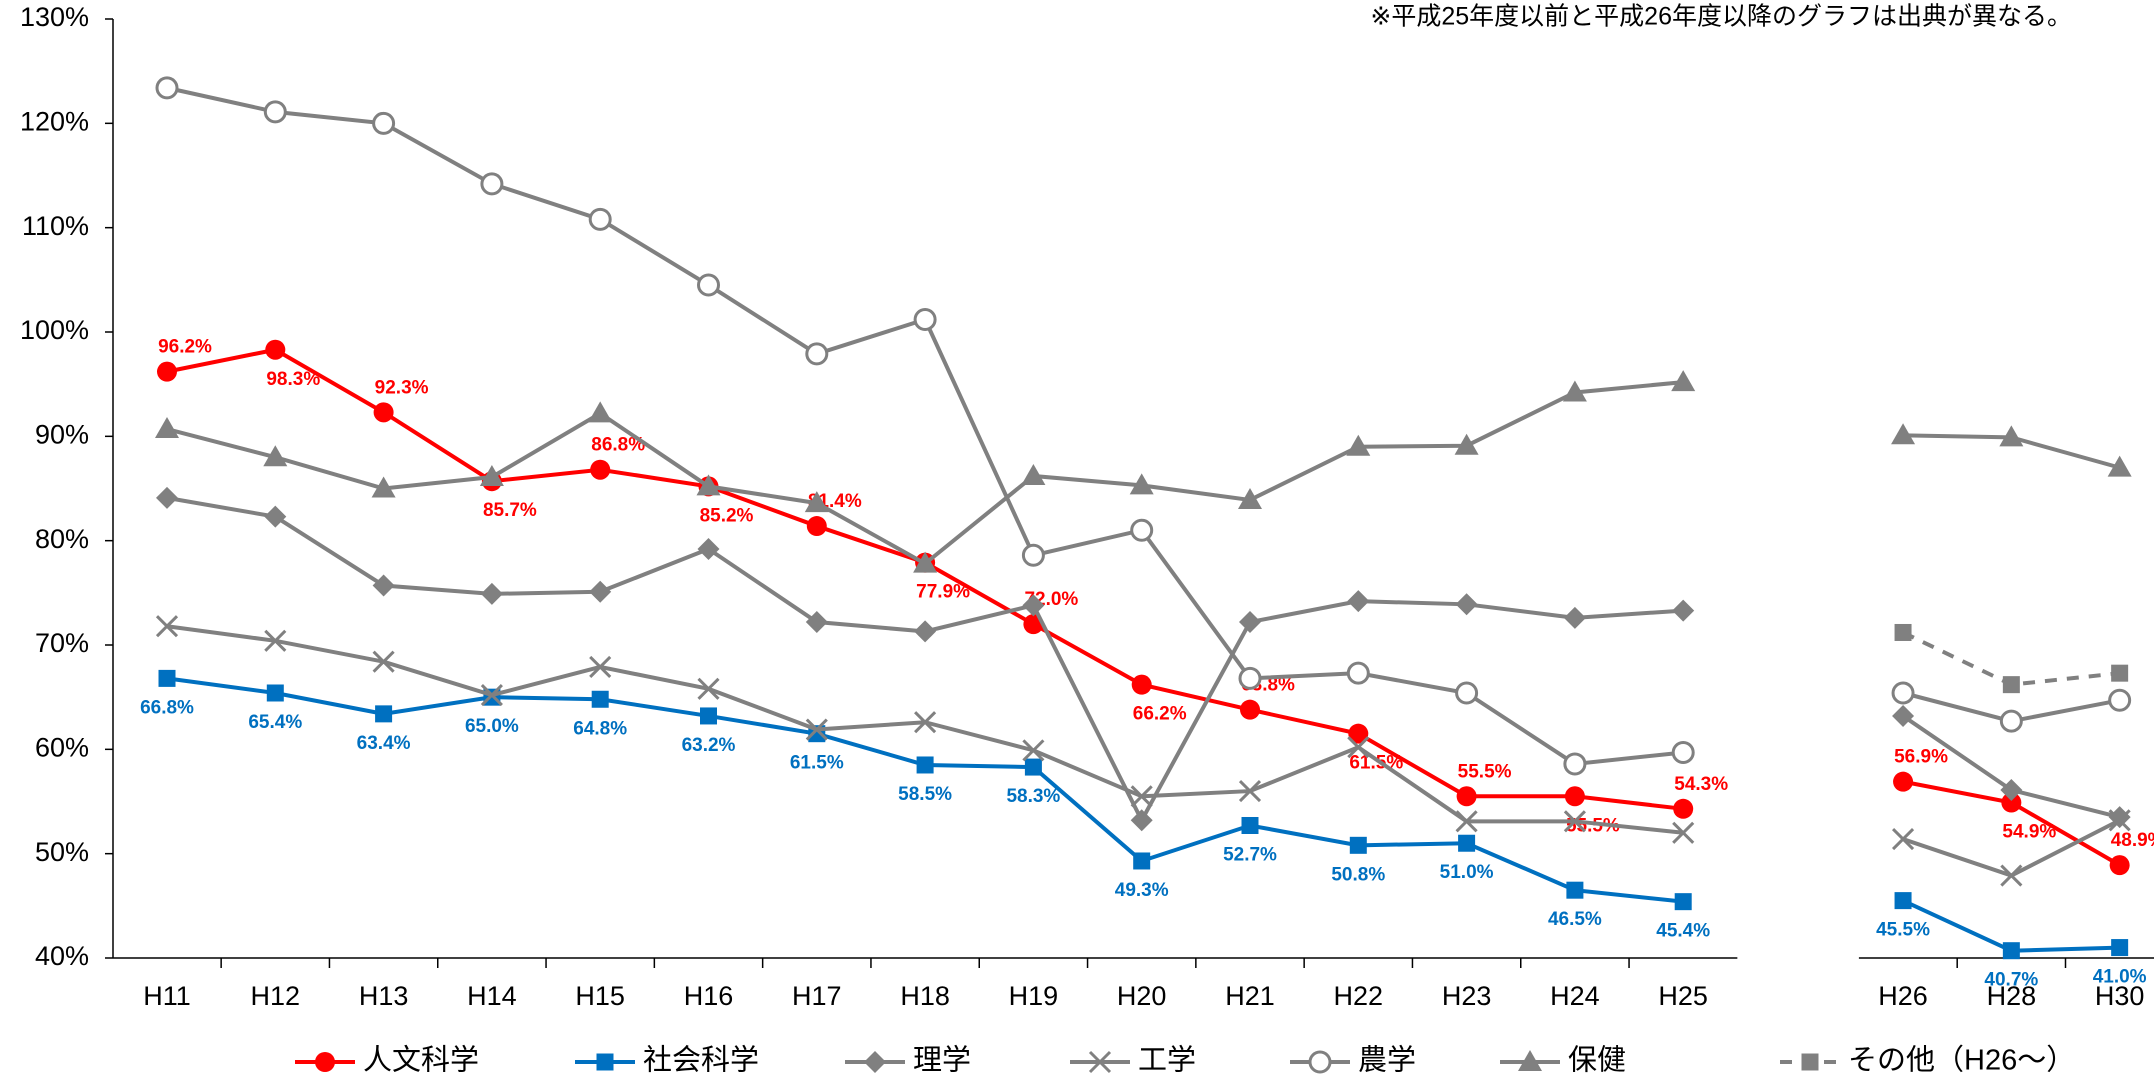  I want to click on legend-text: 農学, so click(1387, 1060).